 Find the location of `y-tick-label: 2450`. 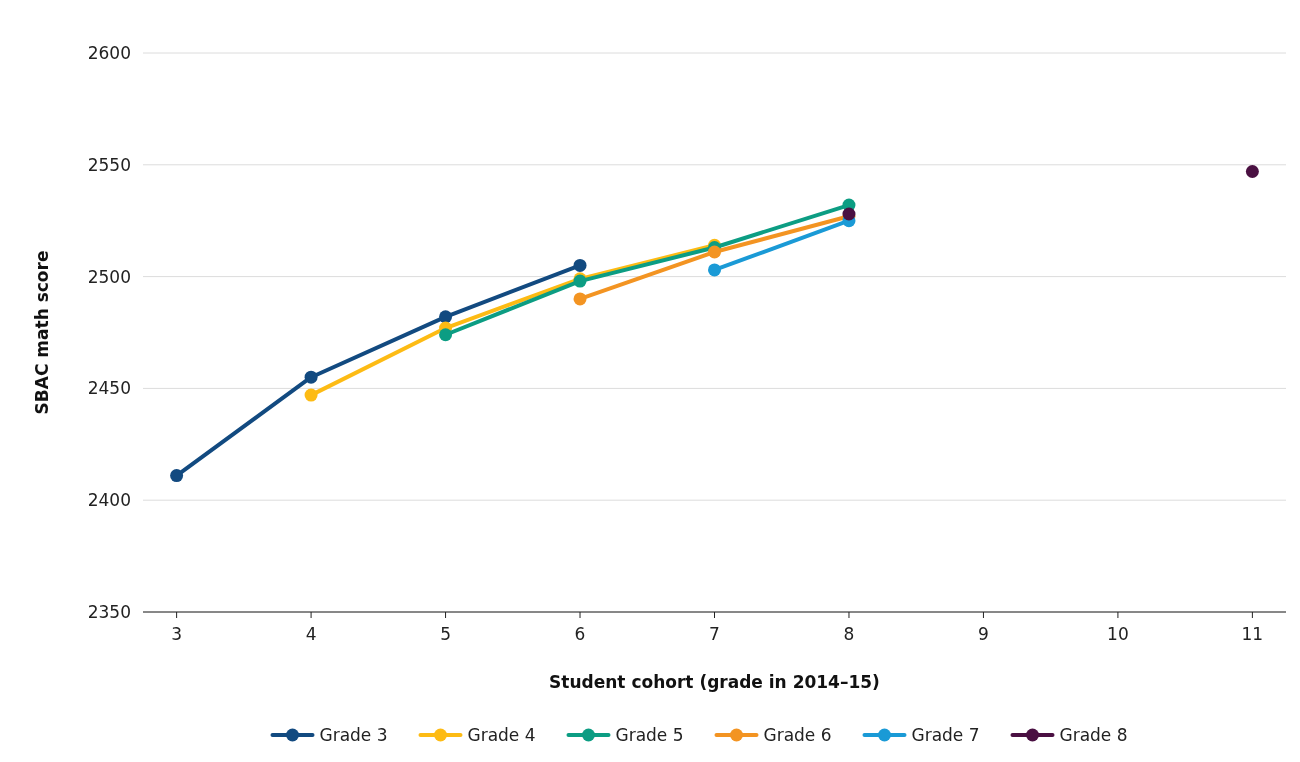

y-tick-label: 2450 is located at coordinates (109, 388).